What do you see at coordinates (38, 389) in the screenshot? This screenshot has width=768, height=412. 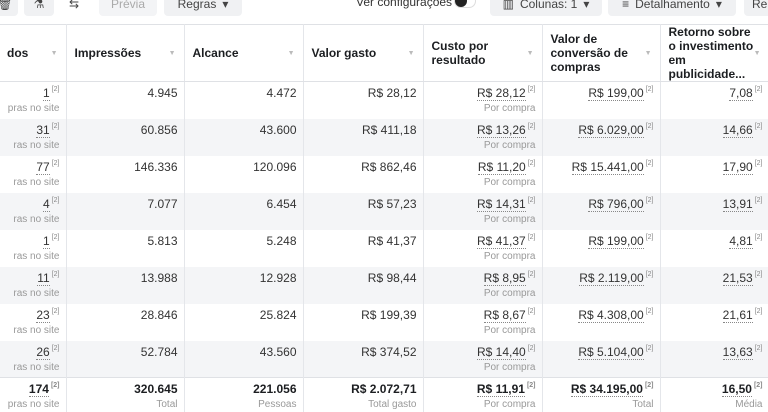 I see `results-value: 174` at bounding box center [38, 389].